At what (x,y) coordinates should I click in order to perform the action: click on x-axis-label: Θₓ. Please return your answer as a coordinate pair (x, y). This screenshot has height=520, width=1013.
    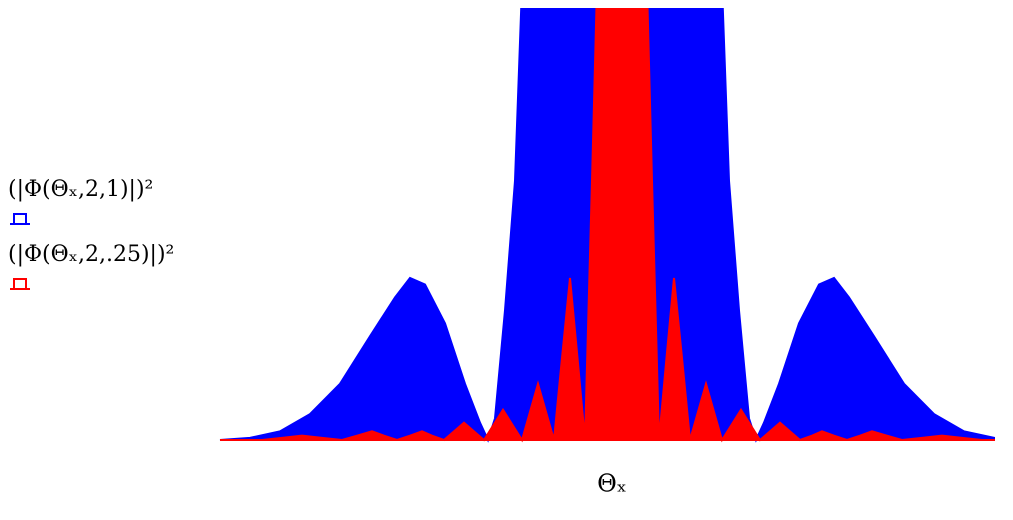
    Looking at the image, I should click on (612, 484).